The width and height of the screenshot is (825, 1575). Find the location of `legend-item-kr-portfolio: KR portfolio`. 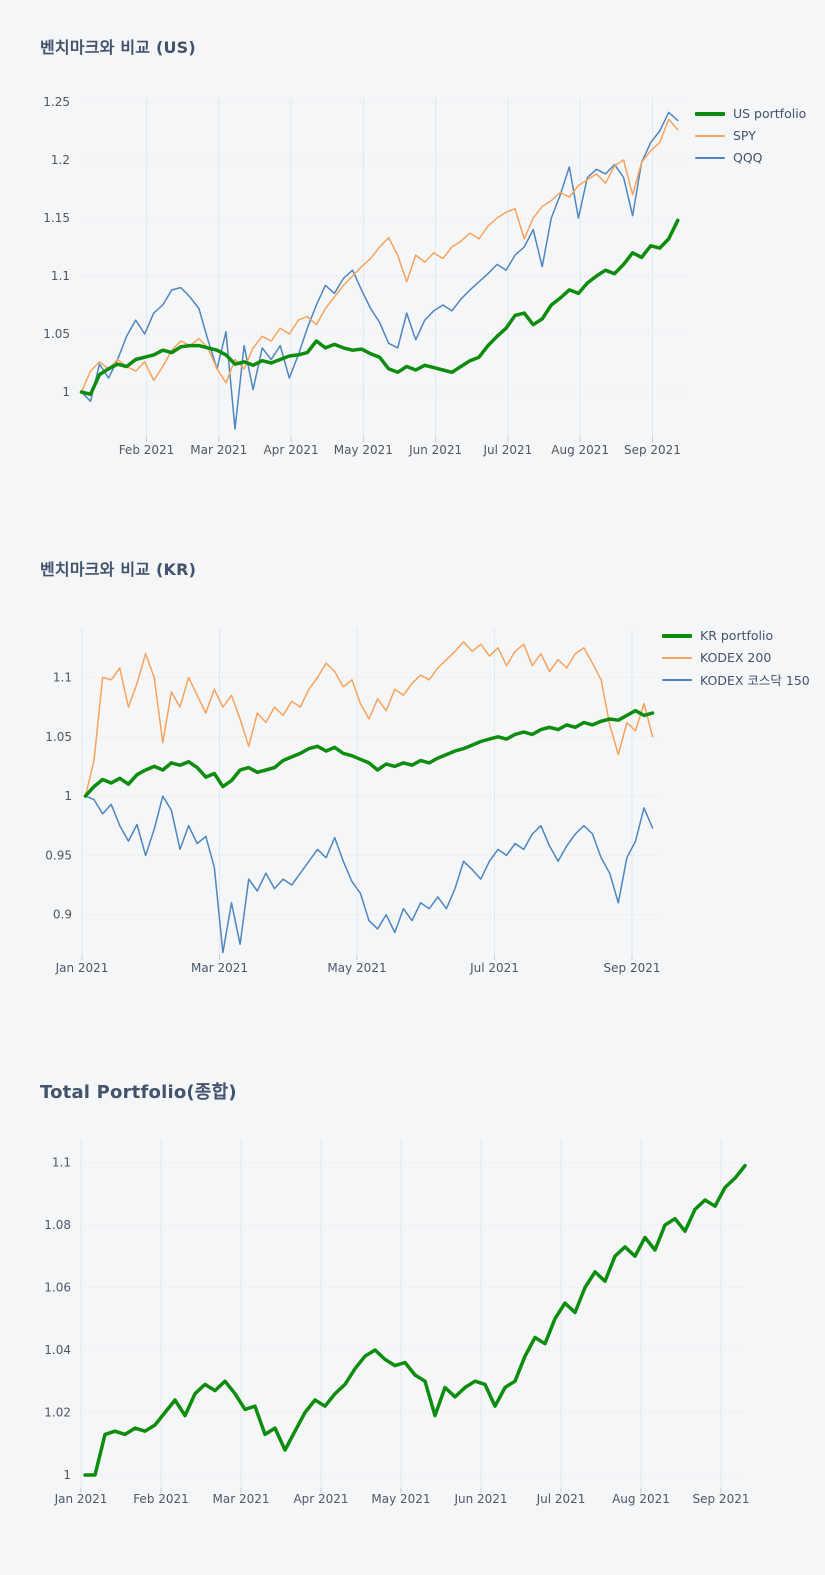

legend-item-kr-portfolio: KR portfolio is located at coordinates (736, 635).